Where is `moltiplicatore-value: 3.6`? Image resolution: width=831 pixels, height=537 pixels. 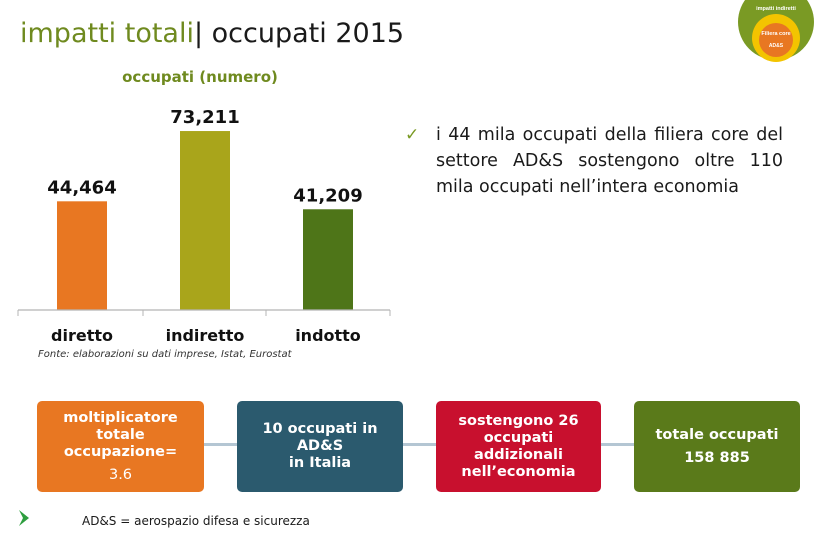 moltiplicatore-value: 3.6 is located at coordinates (120, 474).